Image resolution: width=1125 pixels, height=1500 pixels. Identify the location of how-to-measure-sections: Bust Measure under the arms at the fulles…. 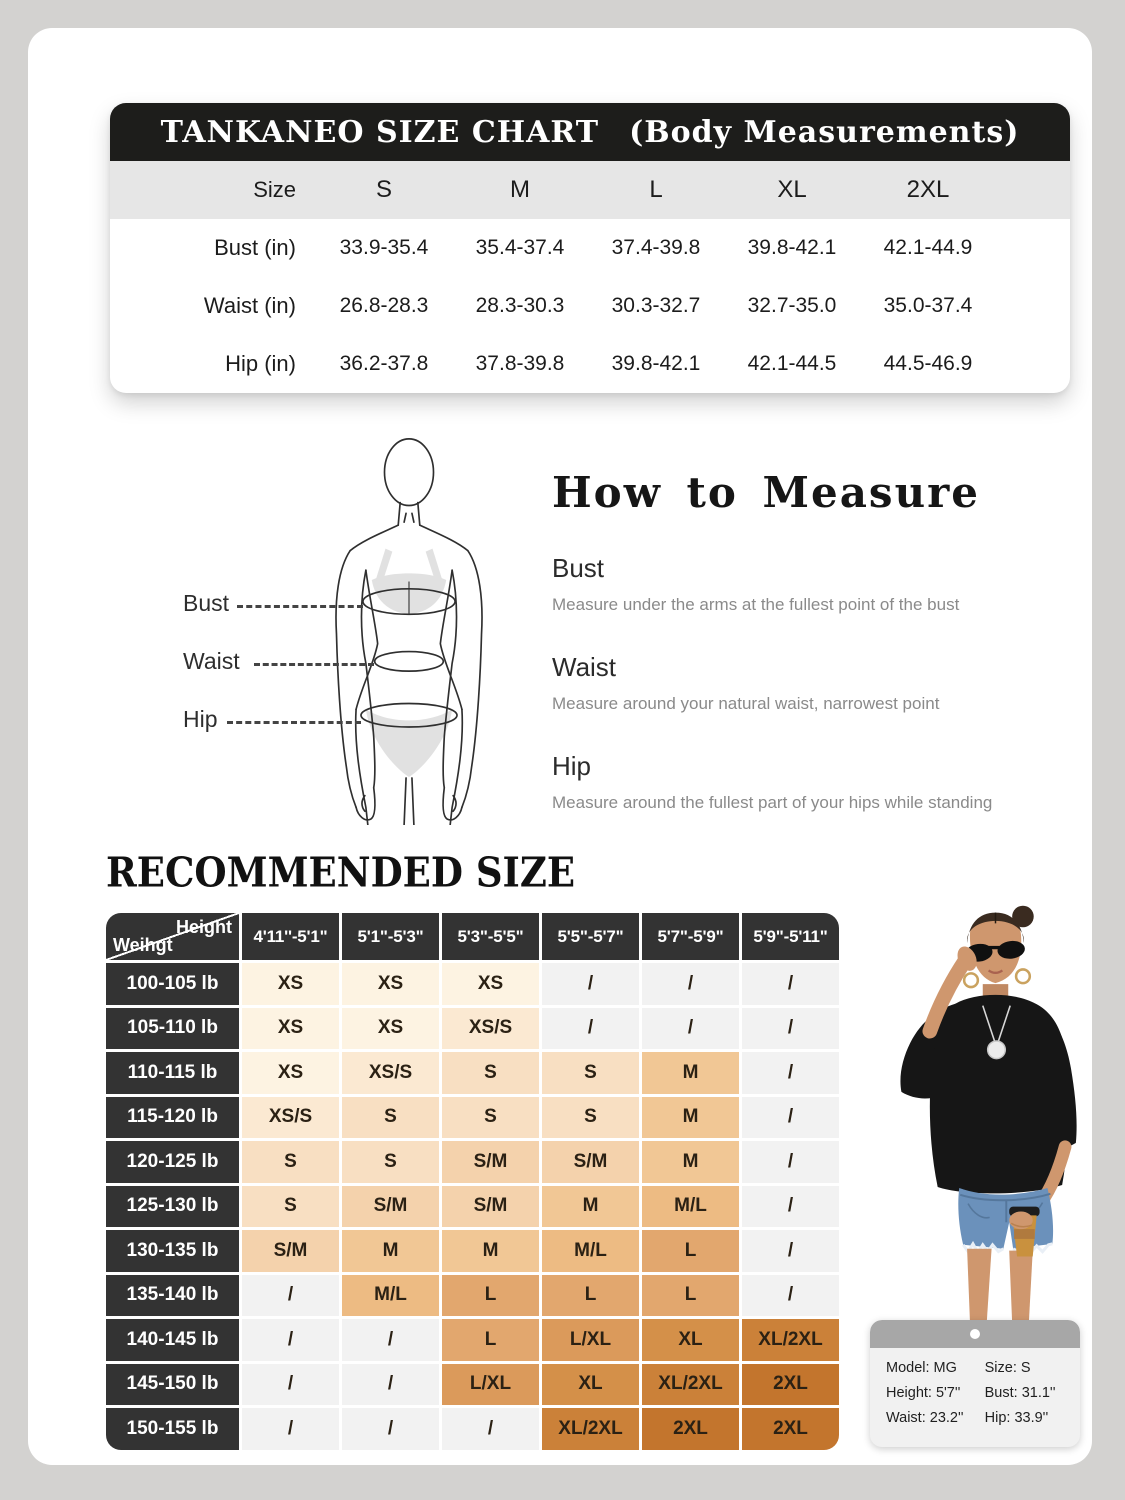
(791, 701).